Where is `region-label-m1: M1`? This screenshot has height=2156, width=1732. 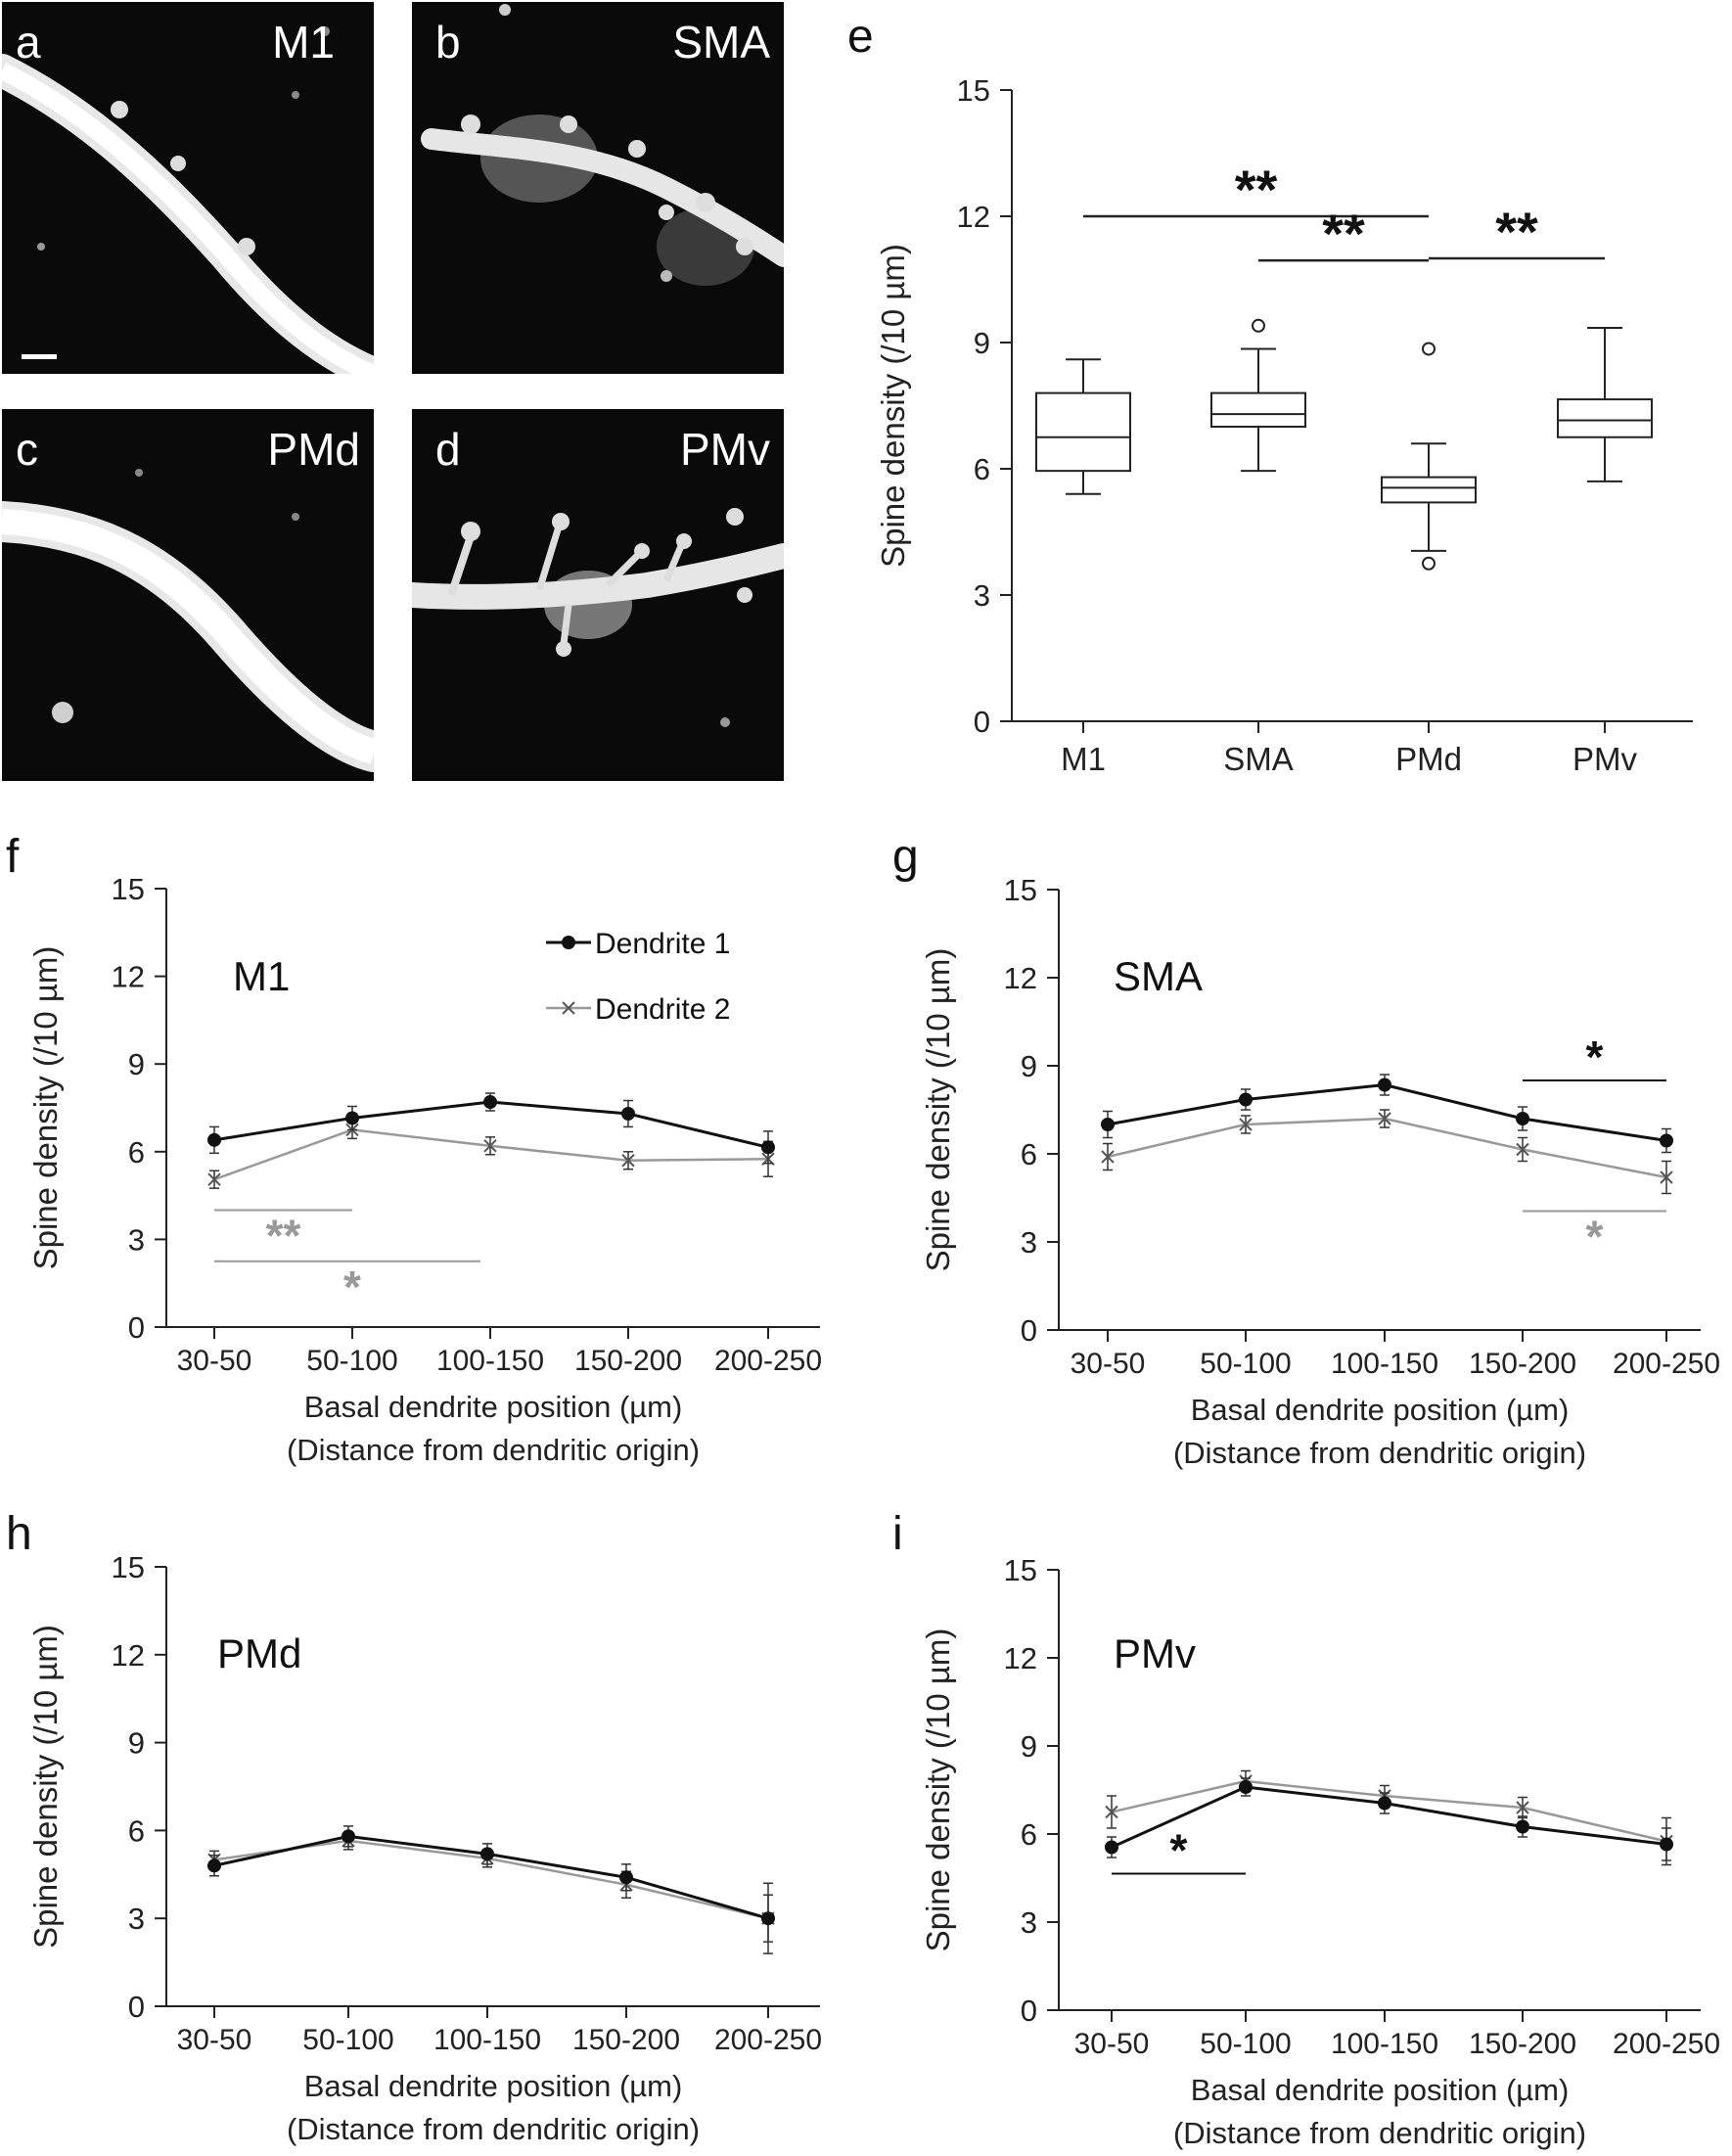 region-label-m1: M1 is located at coordinates (303, 42).